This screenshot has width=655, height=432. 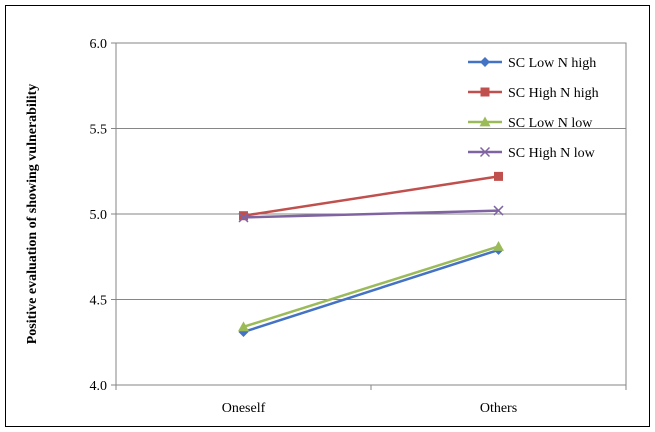 I want to click on y-tick-label: 5.5, so click(x=99, y=130).